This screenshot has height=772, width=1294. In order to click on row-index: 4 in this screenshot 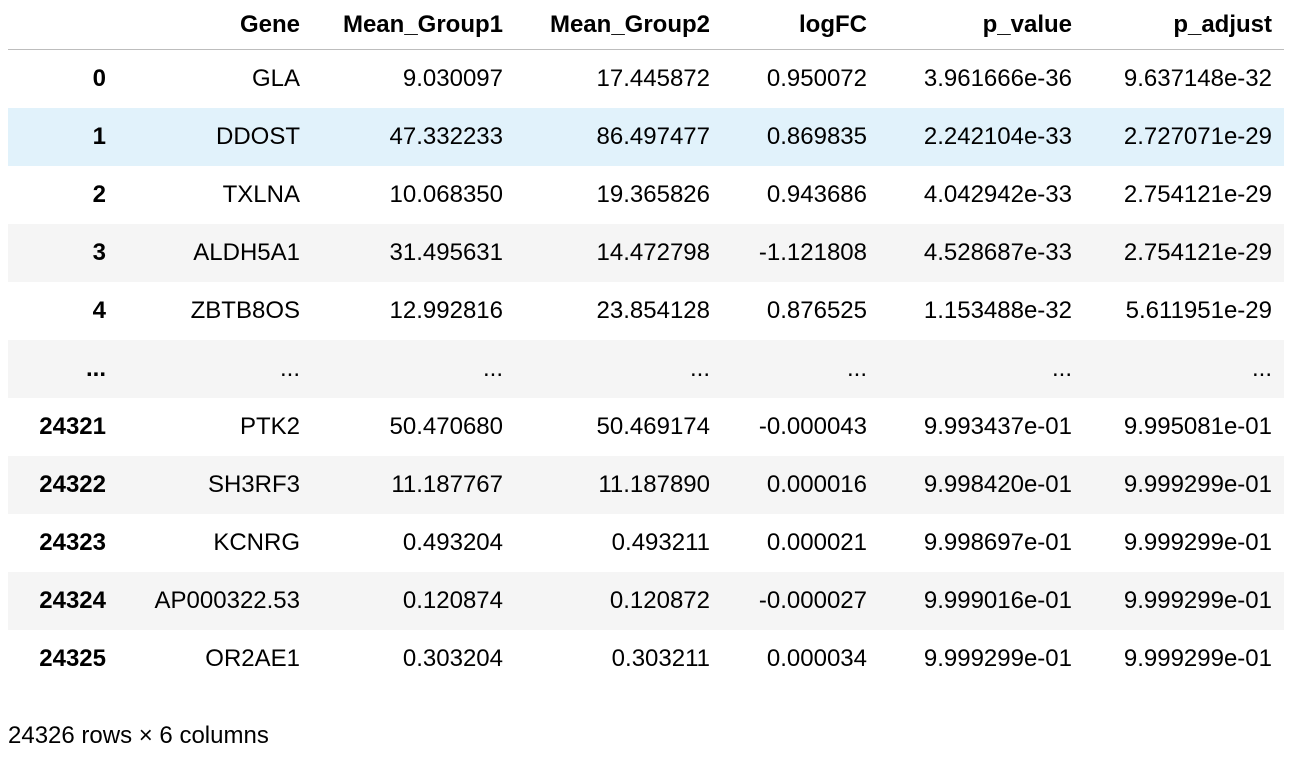, I will do `click(99, 310)`.